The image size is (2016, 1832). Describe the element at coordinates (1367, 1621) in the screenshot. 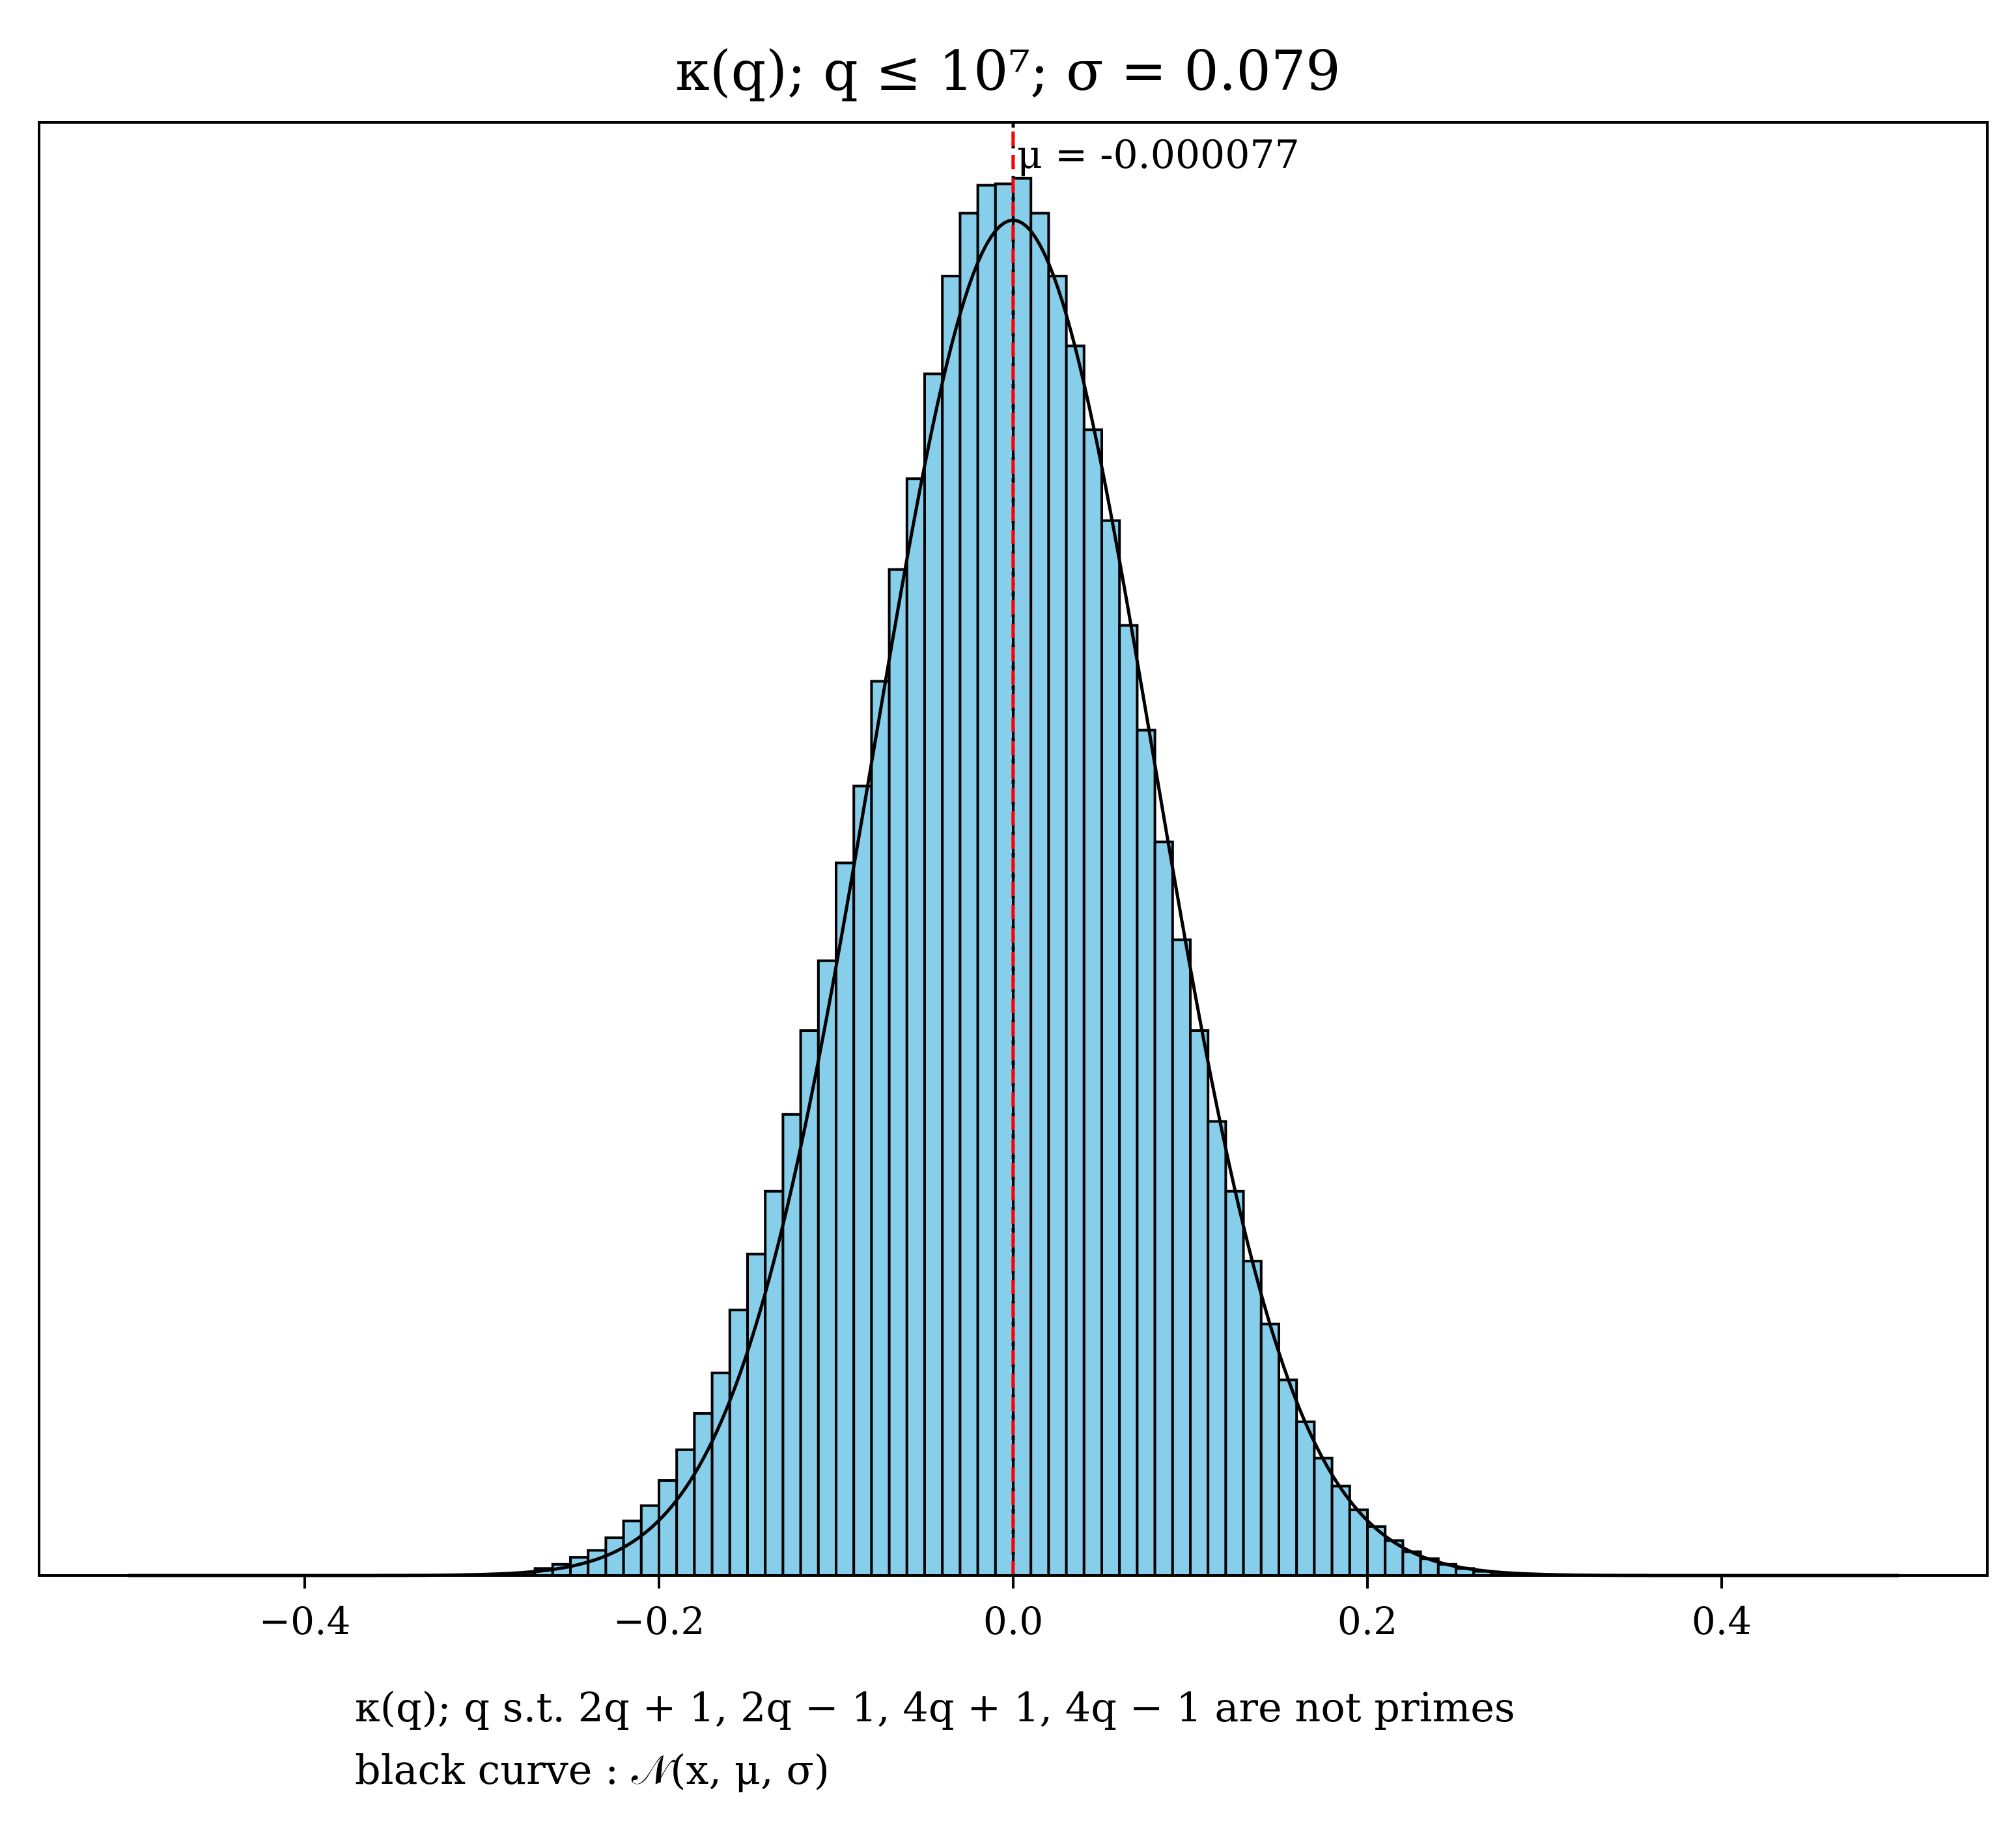

I see `x-tick-label: 0.2` at that location.